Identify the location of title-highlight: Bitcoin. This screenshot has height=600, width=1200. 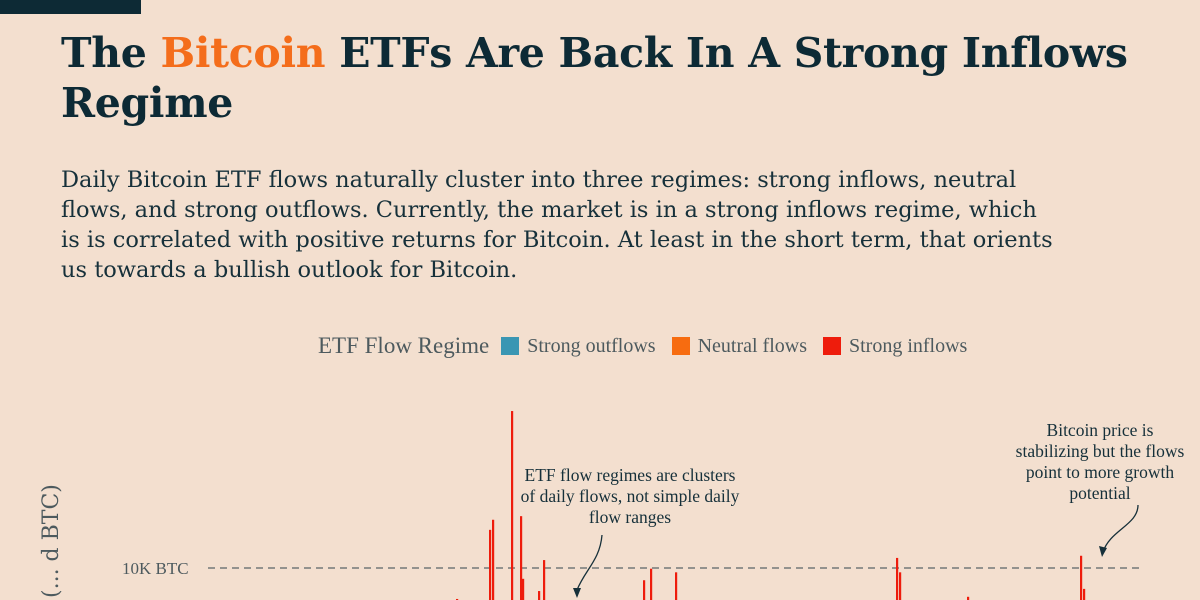
(243, 53).